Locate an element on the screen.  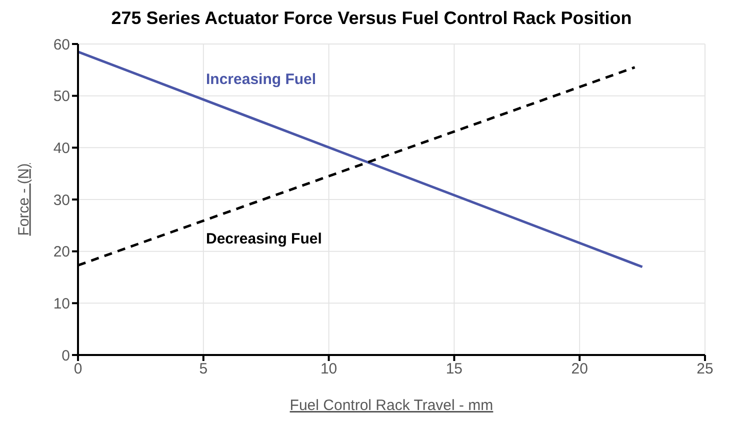
x-tick-label: 20 is located at coordinates (579, 369).